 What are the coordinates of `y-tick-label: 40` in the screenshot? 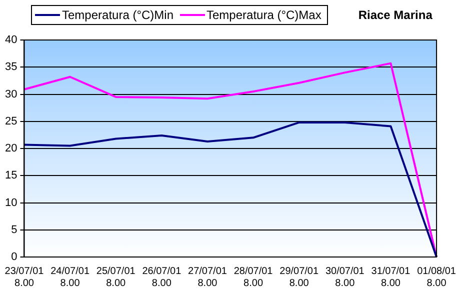 It's located at (11, 40).